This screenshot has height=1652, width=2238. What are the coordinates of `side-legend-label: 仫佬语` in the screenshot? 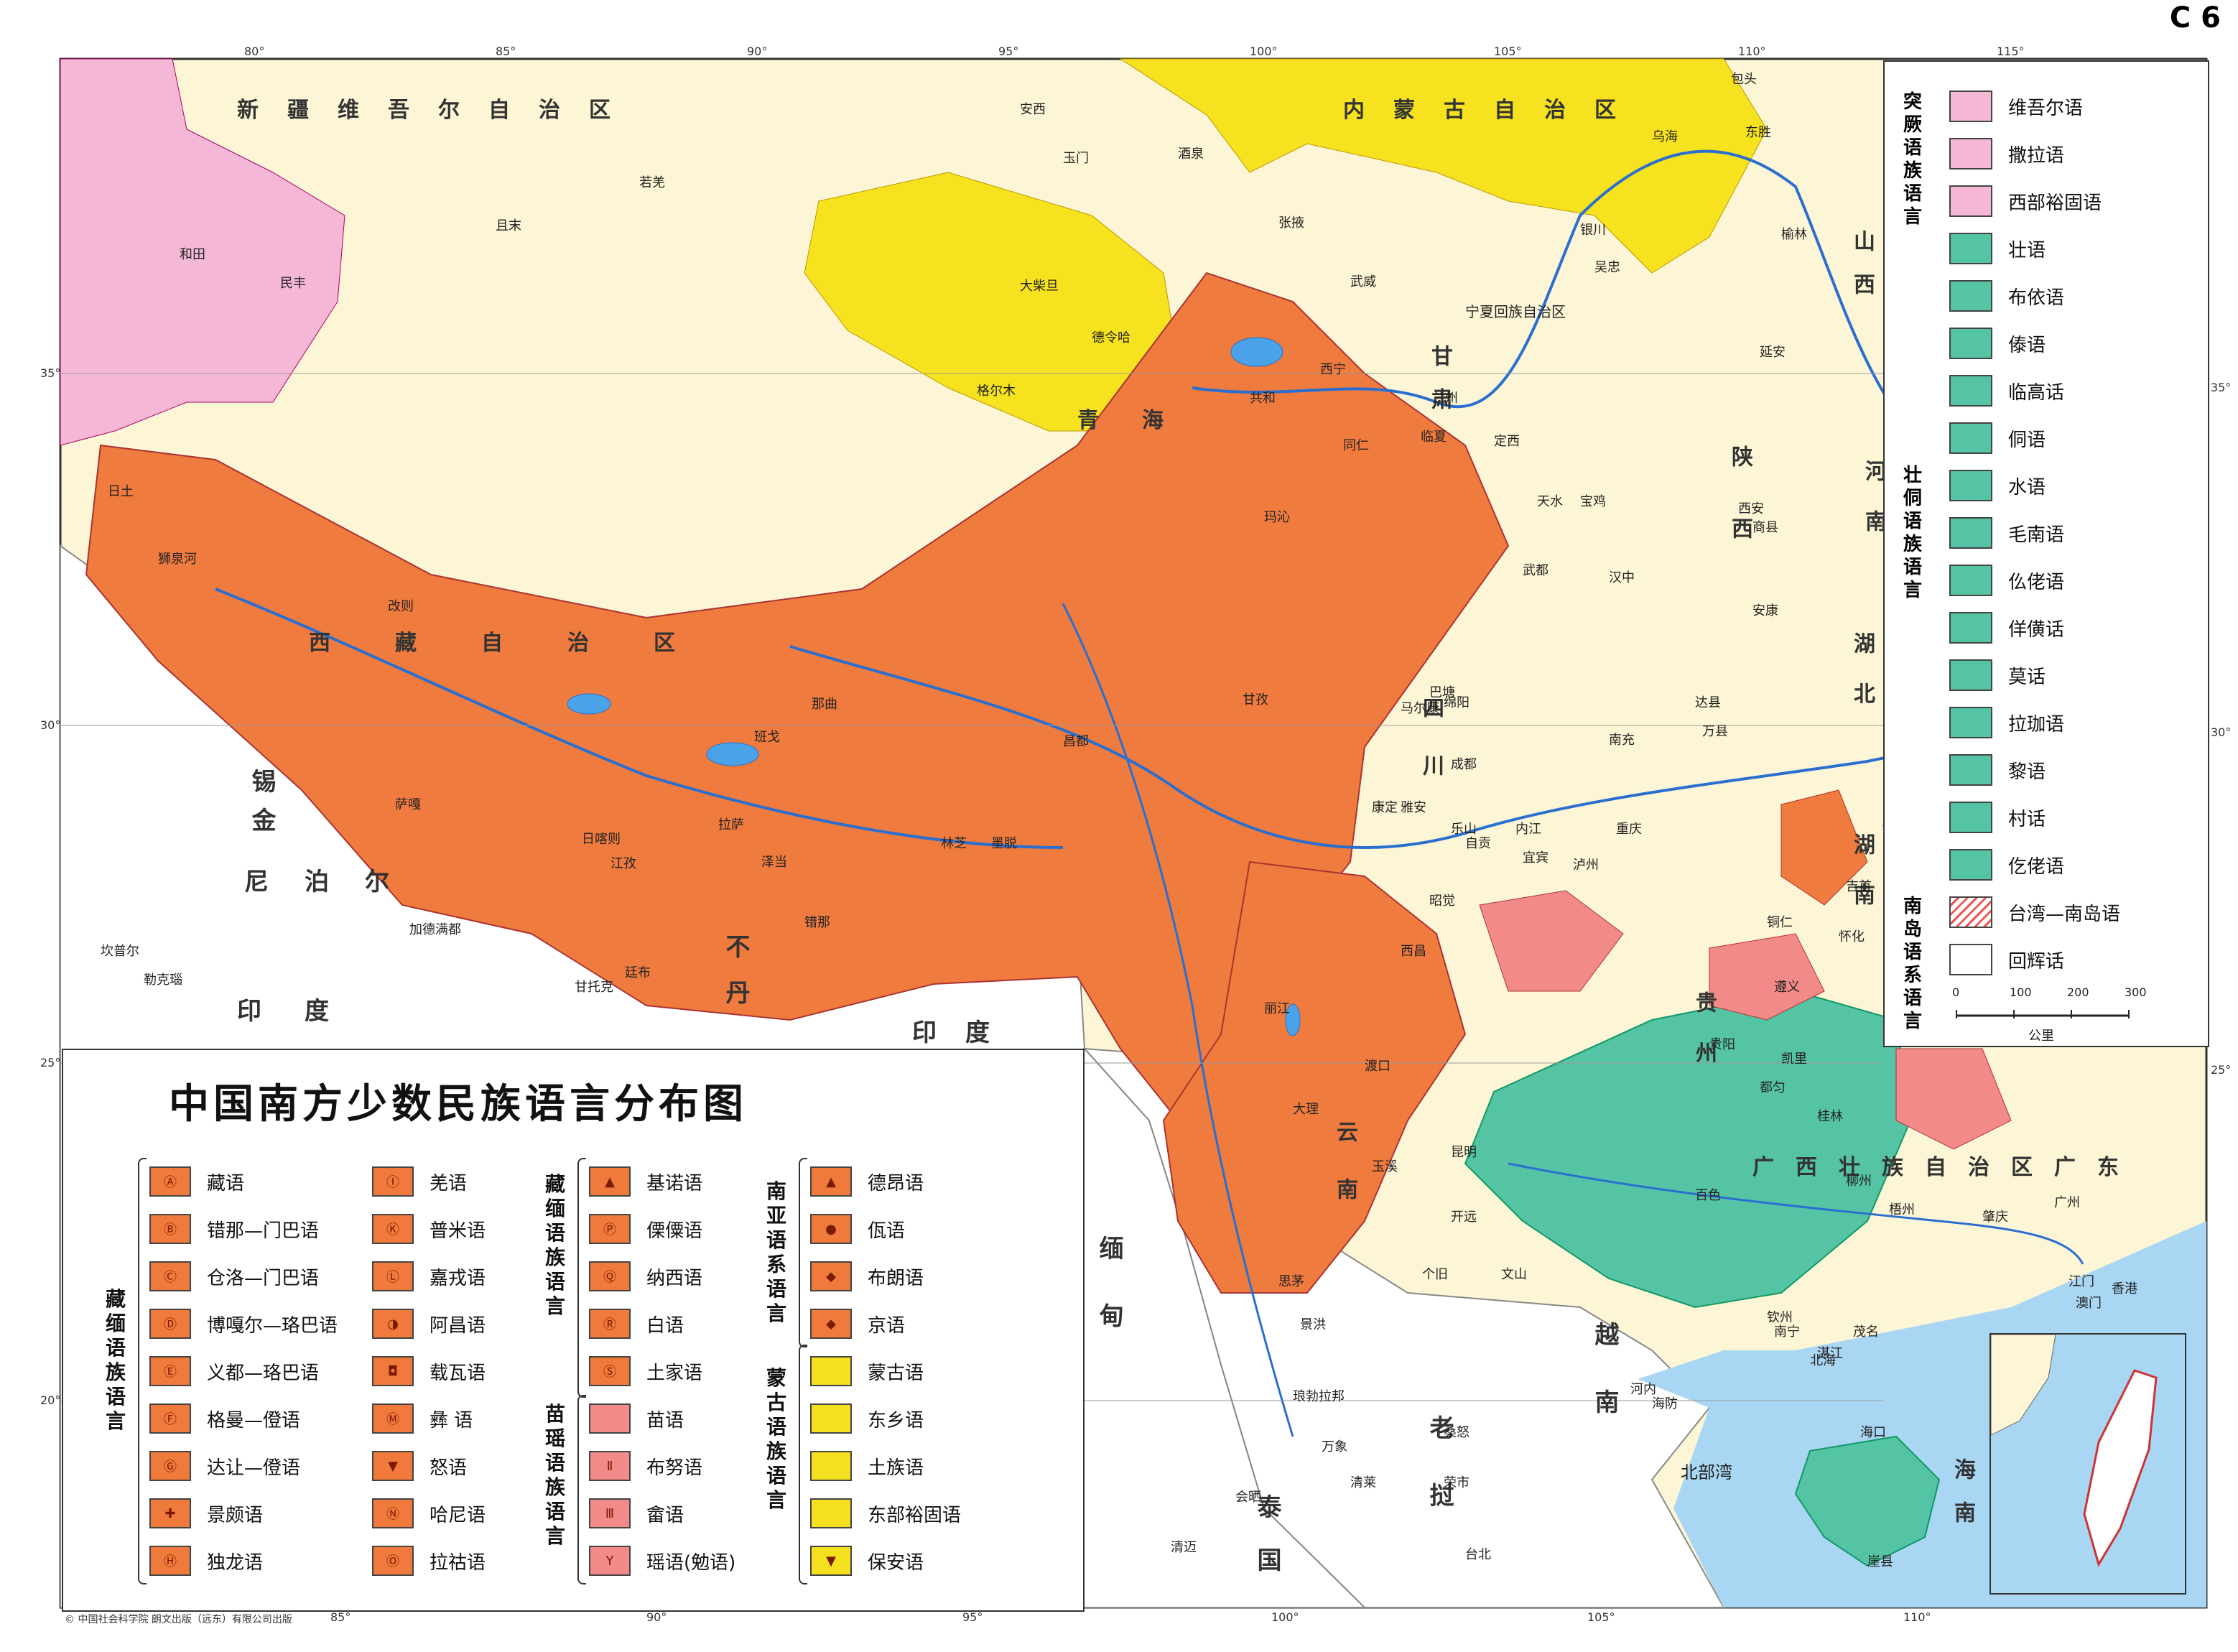 It's located at (2036, 582).